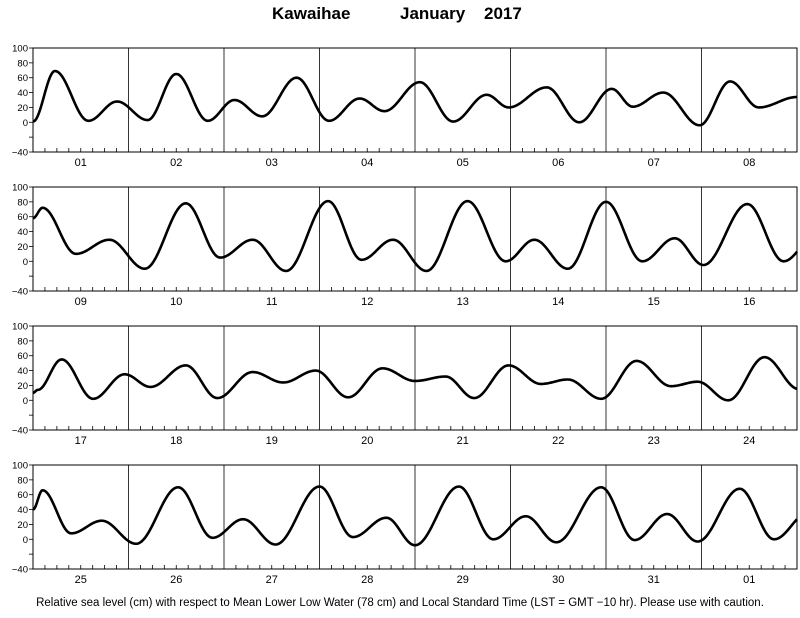 Image resolution: width=800 pixels, height=618 pixels. What do you see at coordinates (654, 580) in the screenshot?
I see `day-label: 31` at bounding box center [654, 580].